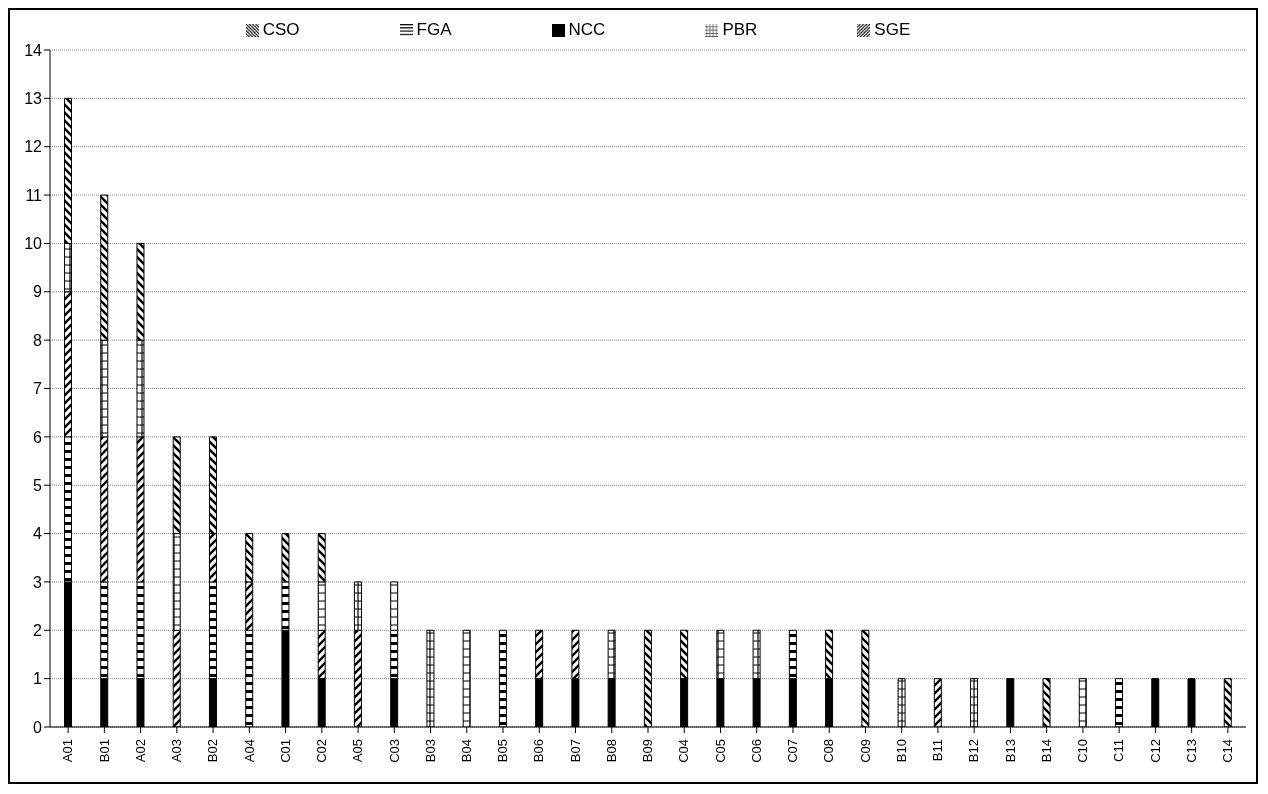 The width and height of the screenshot is (1268, 794). I want to click on legend-label: SGE, so click(892, 29).